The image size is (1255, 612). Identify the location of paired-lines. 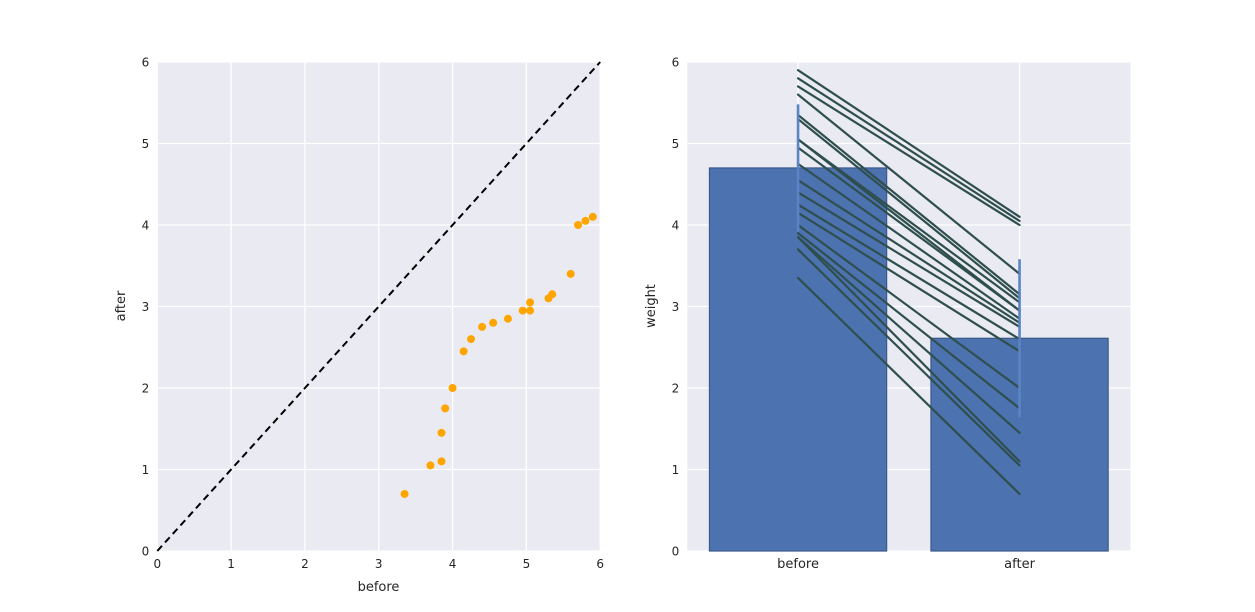
(908, 282).